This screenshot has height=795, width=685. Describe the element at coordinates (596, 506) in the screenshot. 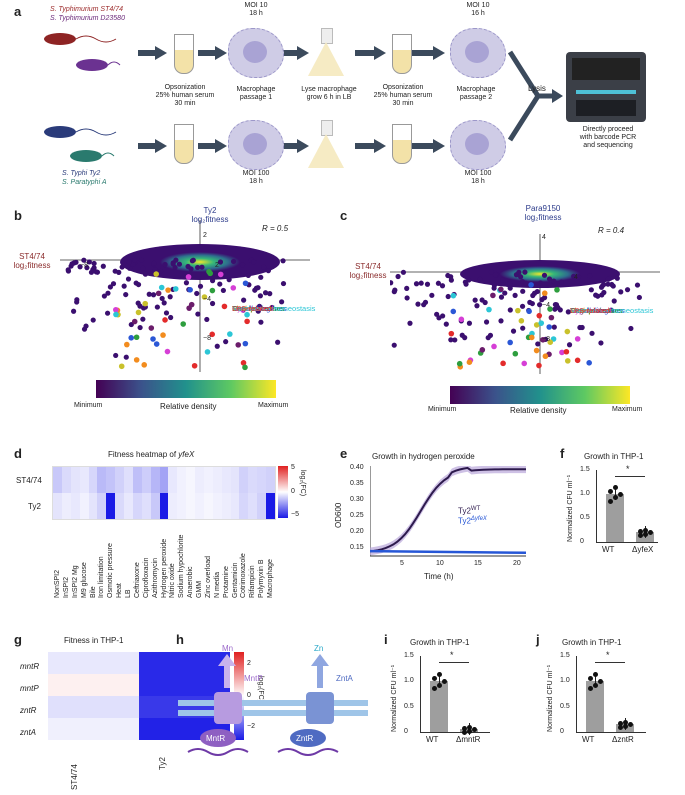

I see `bar-y-axis` at that location.